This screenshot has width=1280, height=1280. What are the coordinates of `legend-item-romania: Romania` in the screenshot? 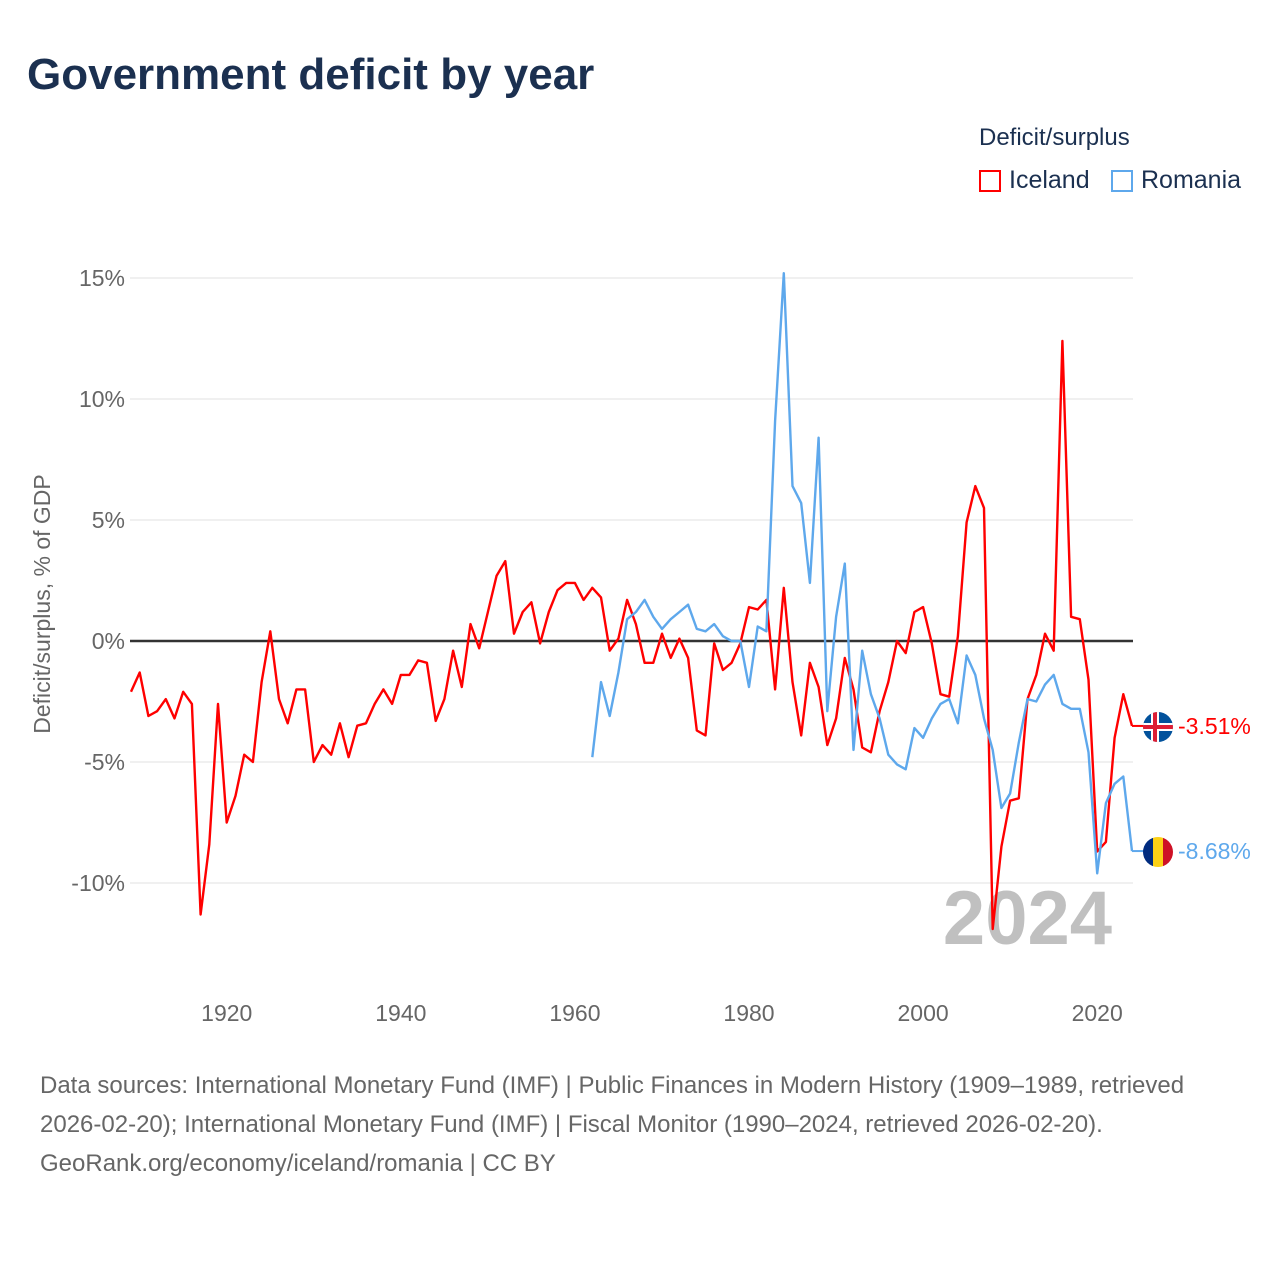 It's located at (1176, 180).